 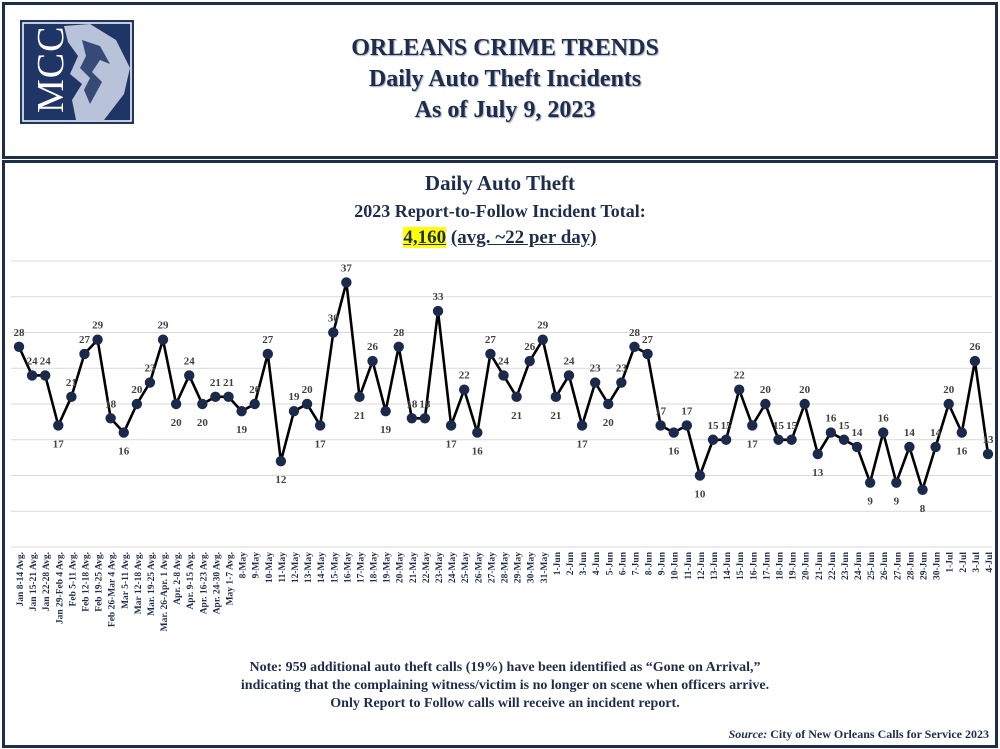 What do you see at coordinates (204, 583) in the screenshot?
I see `x-tick-label: Apr. 16-23 Avg.` at bounding box center [204, 583].